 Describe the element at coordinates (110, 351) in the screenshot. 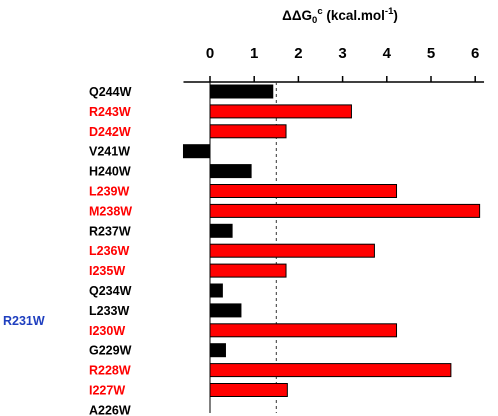

I see `category-label-g229w: G229W` at that location.